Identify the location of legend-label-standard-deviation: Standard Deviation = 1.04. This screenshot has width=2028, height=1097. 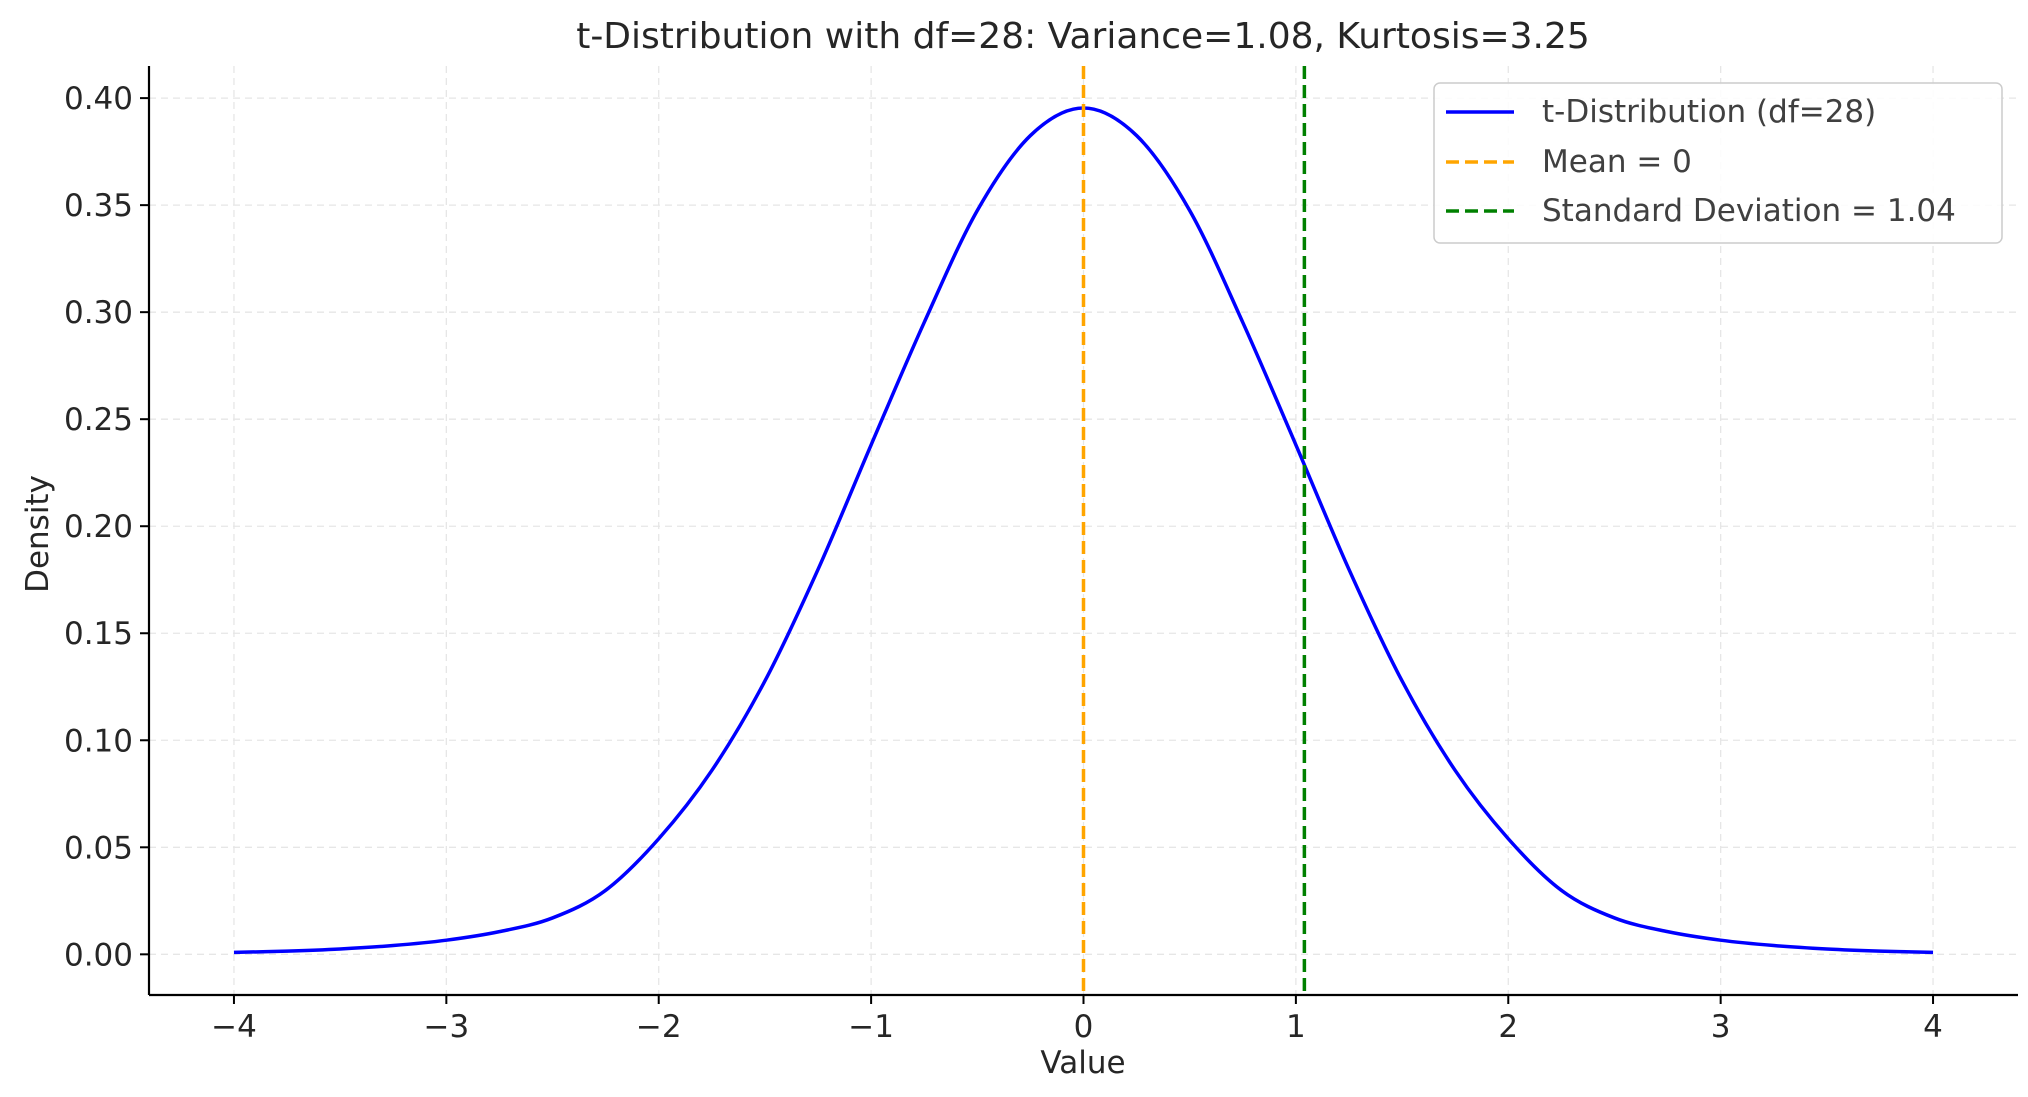
(1749, 211).